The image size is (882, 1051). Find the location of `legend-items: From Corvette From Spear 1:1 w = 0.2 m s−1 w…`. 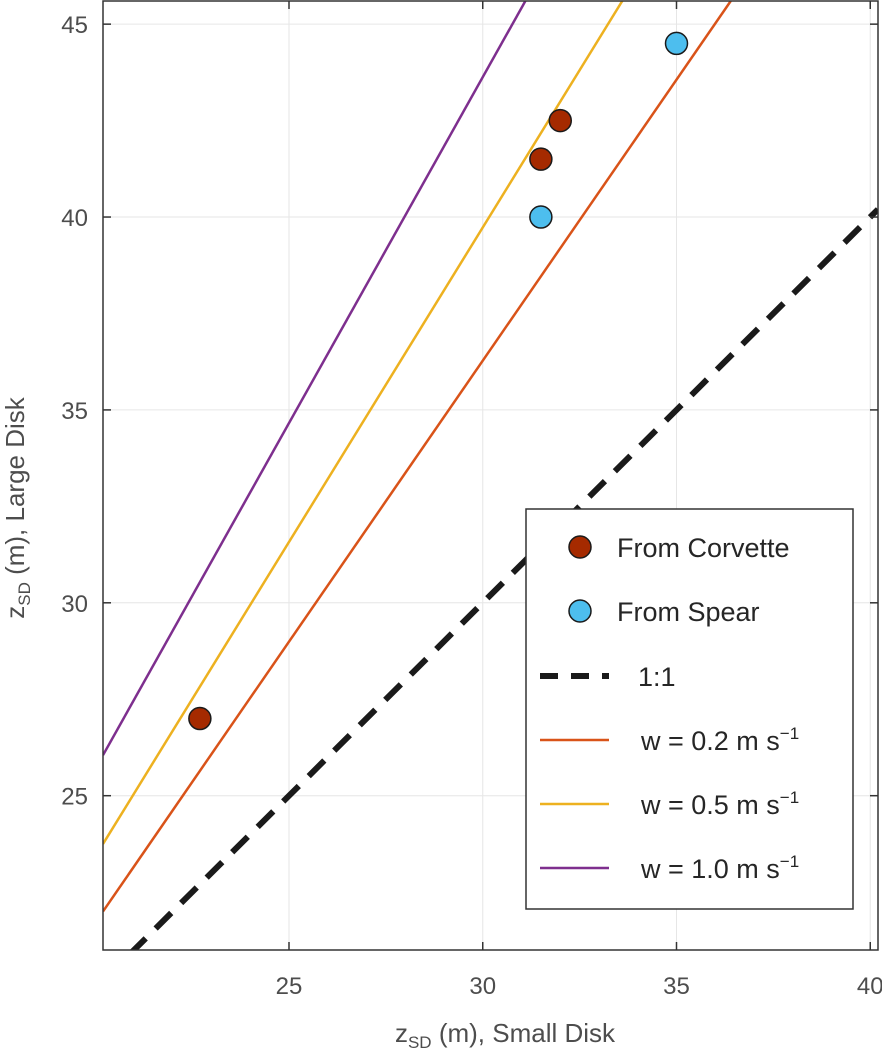

legend-items: From Corvette From Spear 1:1 w = 0.2 m s−1 w… is located at coordinates (669, 708).